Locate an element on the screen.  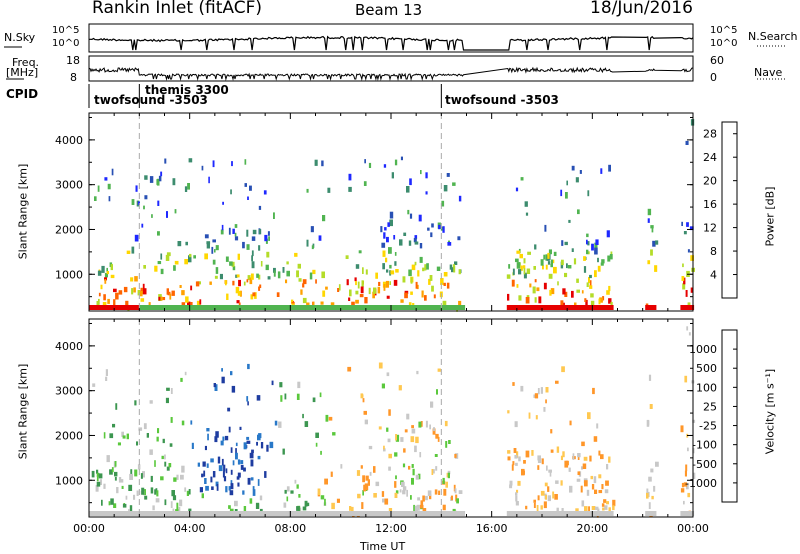
cpid-segment-label: twofsound -3503 is located at coordinates (502, 100).